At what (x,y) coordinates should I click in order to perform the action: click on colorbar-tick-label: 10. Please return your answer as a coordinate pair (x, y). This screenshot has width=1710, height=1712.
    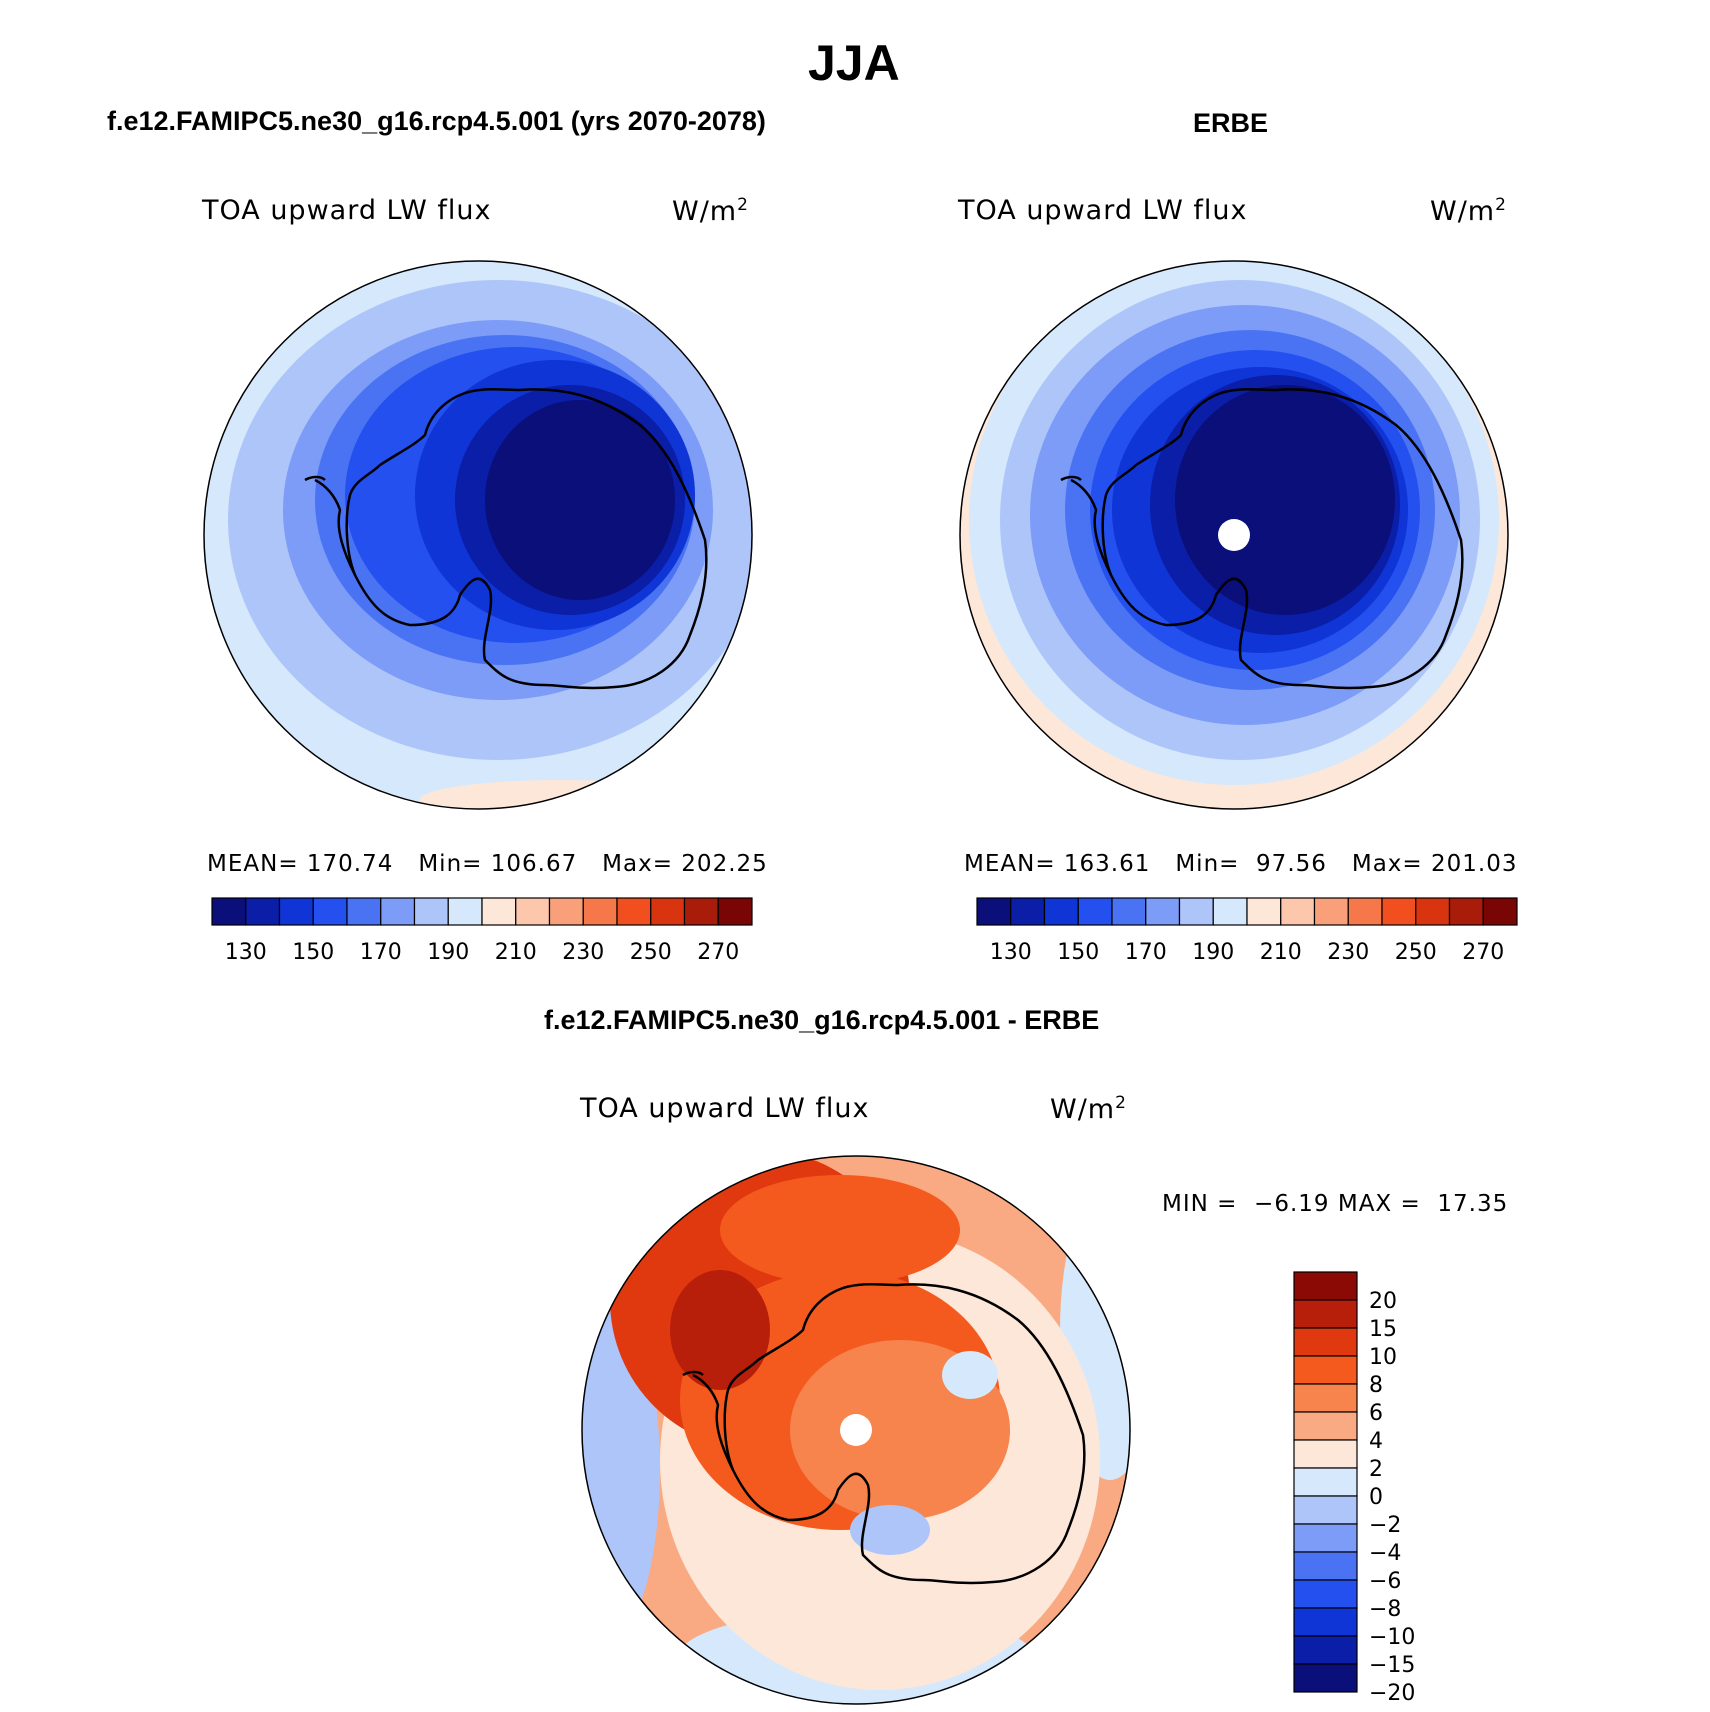
    Looking at the image, I should click on (1383, 1357).